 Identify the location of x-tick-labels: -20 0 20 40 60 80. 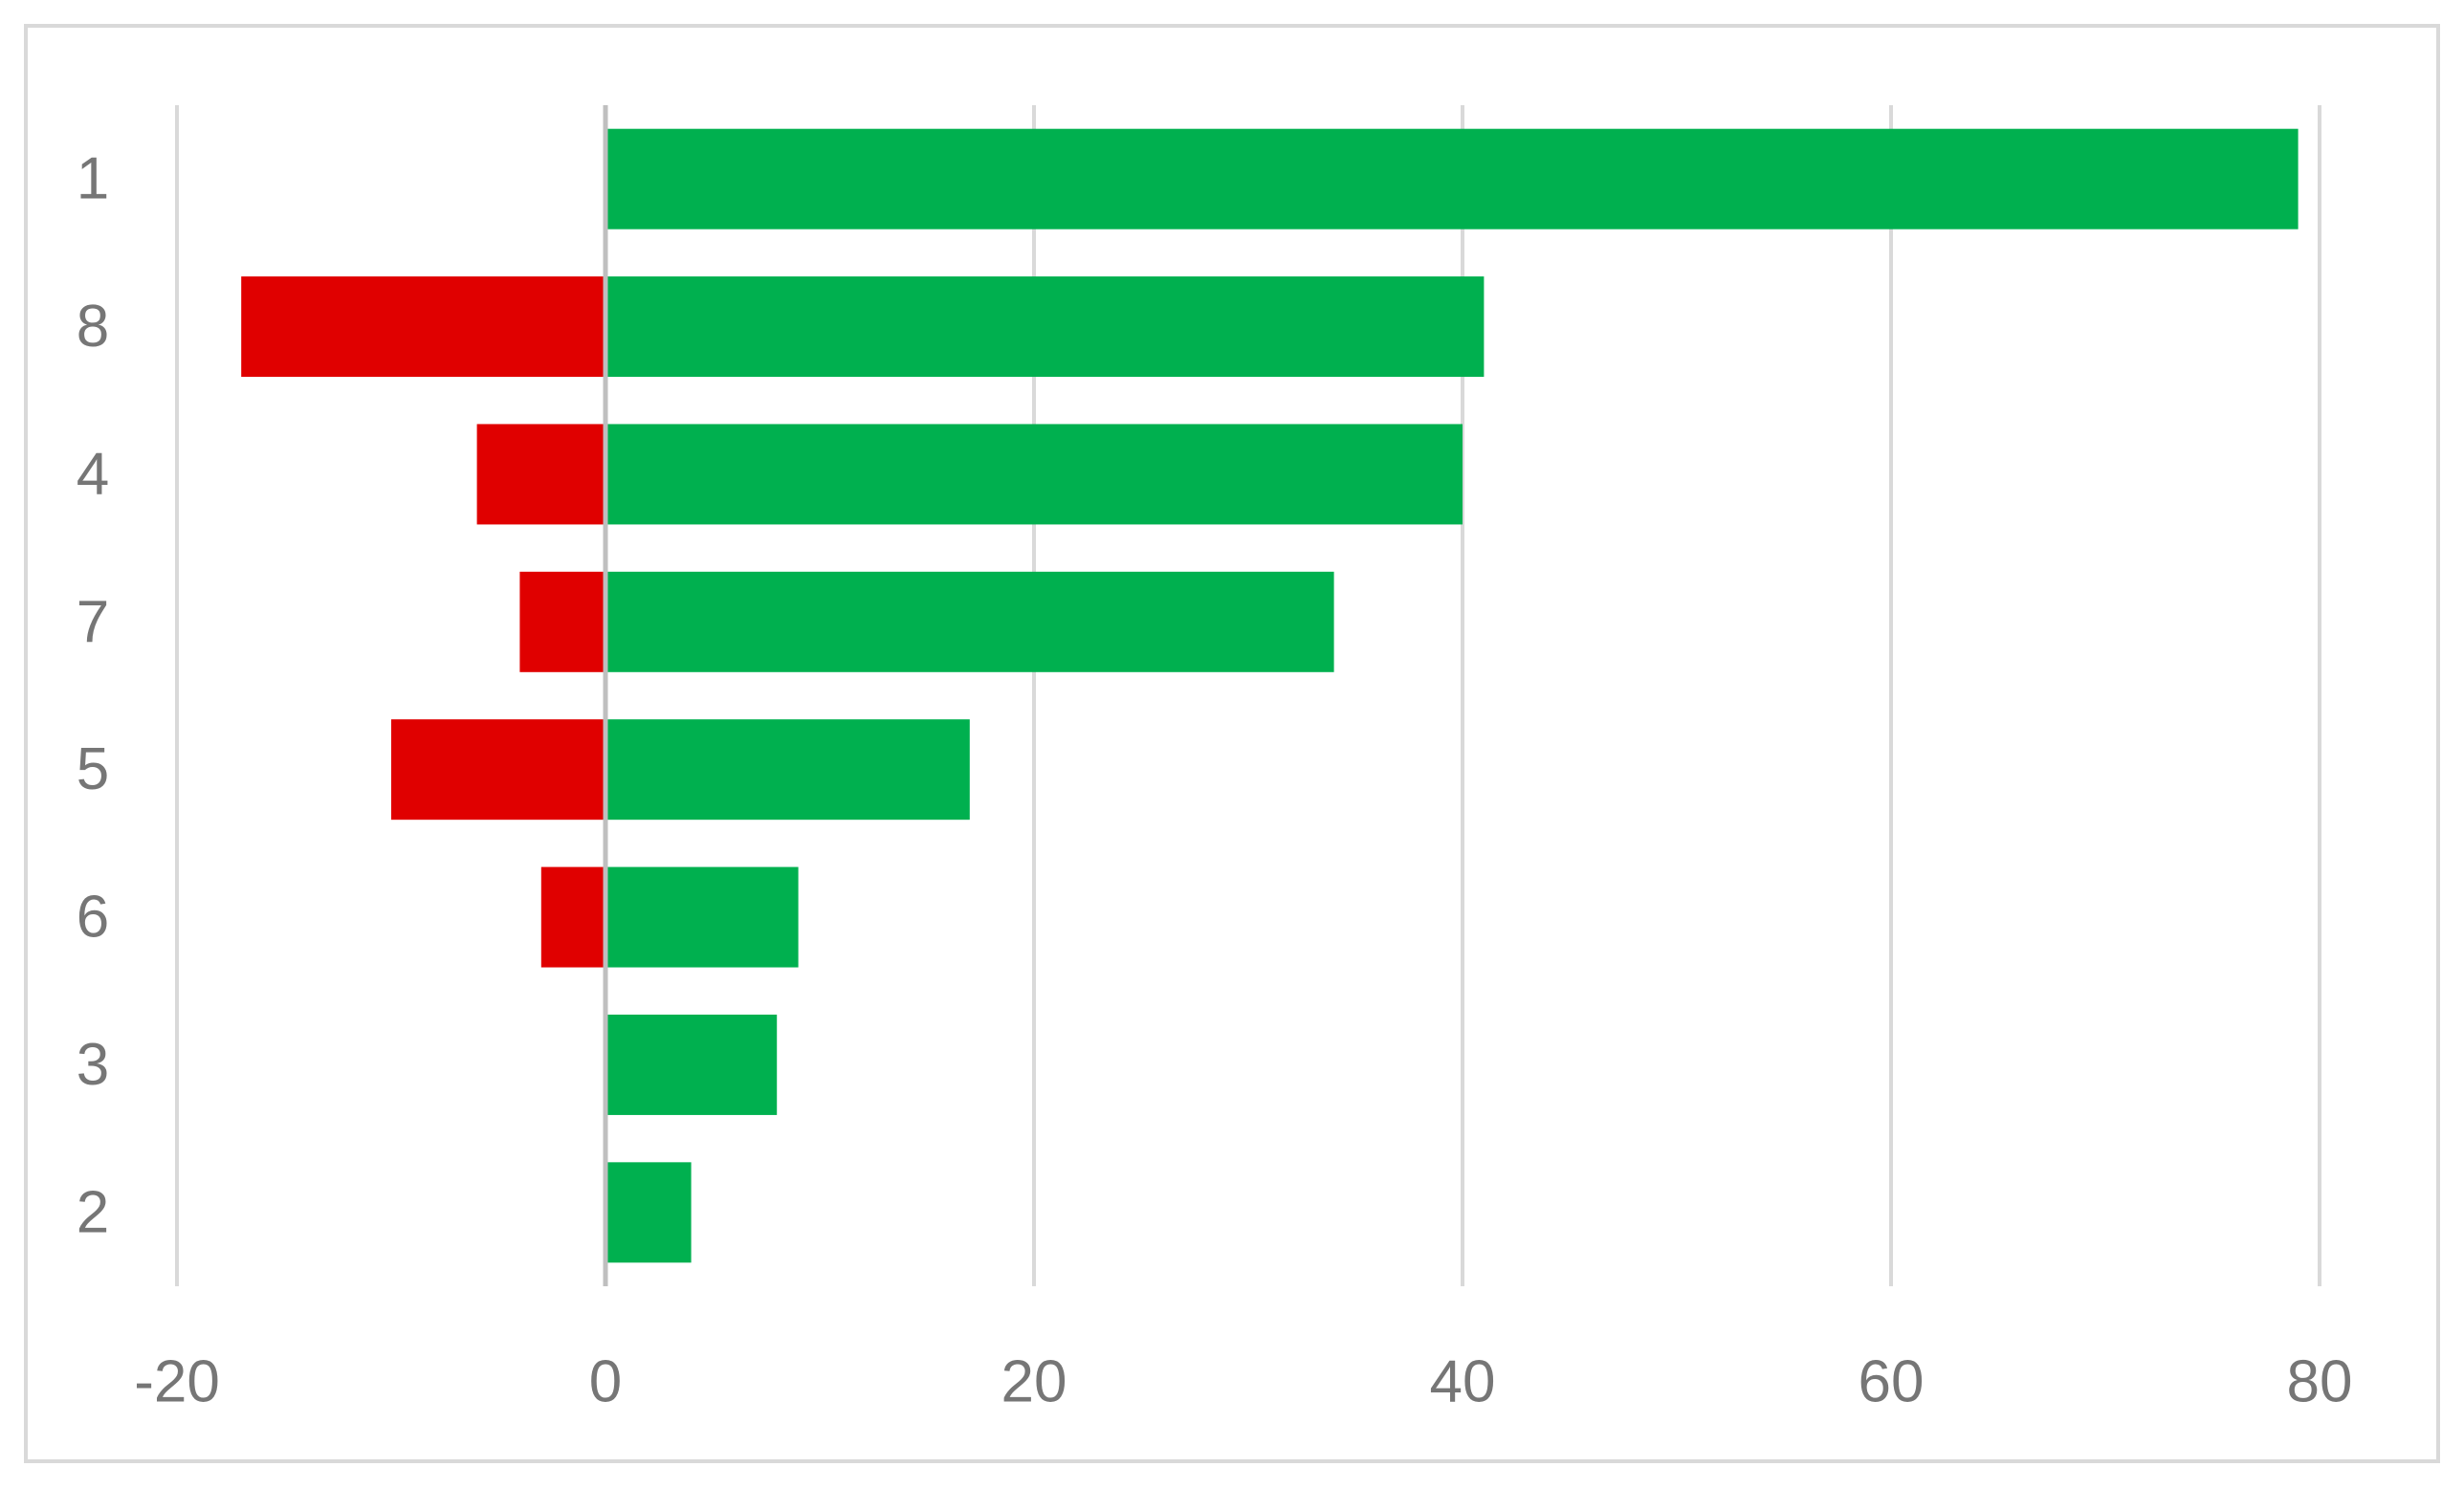
(1243, 1382).